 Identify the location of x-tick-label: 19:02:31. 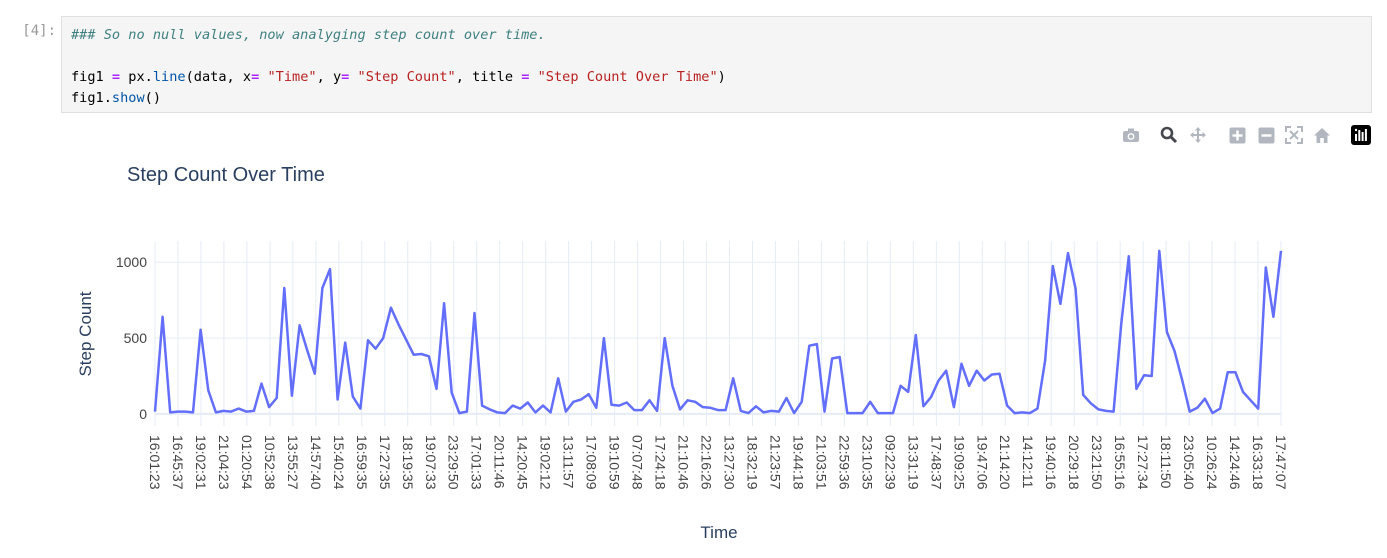
(201, 462).